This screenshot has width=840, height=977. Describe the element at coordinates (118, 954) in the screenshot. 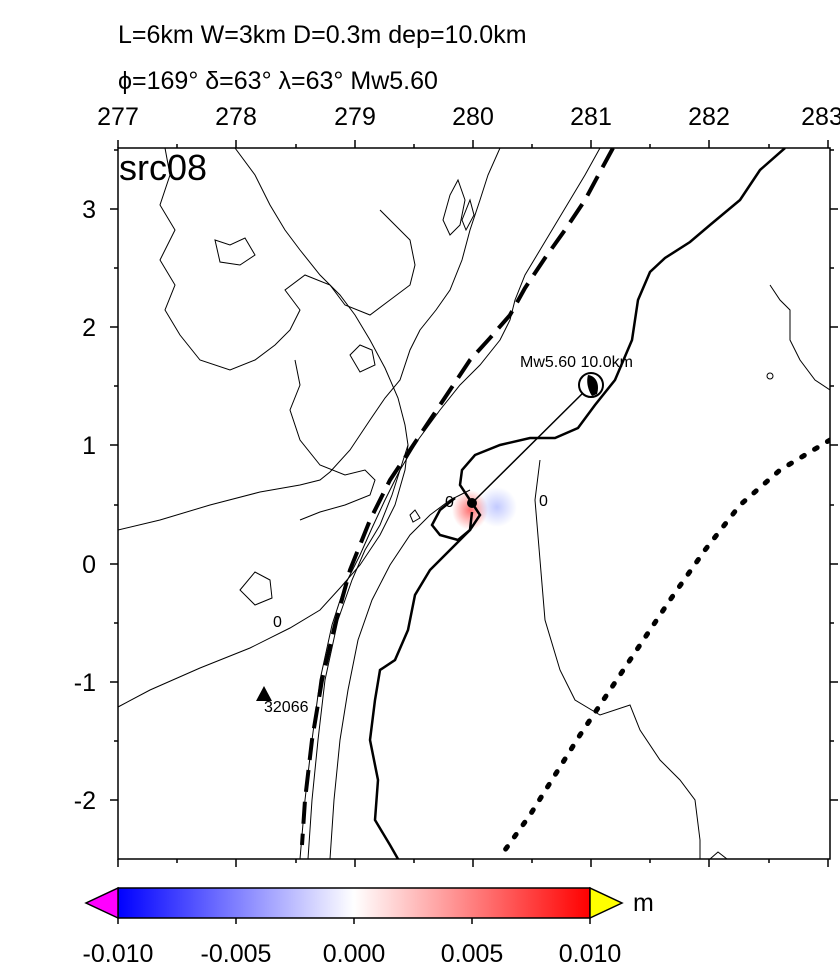

I see `colorbar-tick-label: -0.010` at that location.